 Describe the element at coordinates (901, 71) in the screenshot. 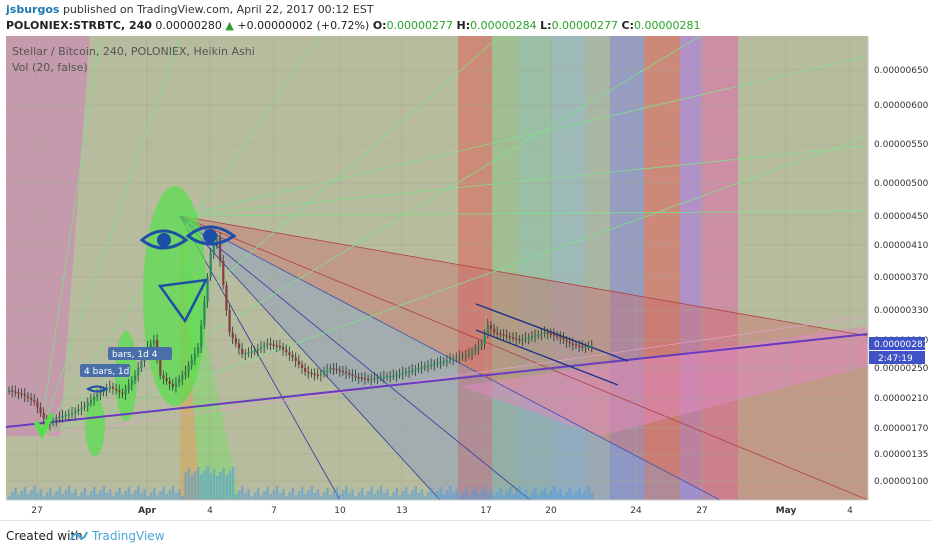

I see `price-tick-label: 0.00000650` at that location.